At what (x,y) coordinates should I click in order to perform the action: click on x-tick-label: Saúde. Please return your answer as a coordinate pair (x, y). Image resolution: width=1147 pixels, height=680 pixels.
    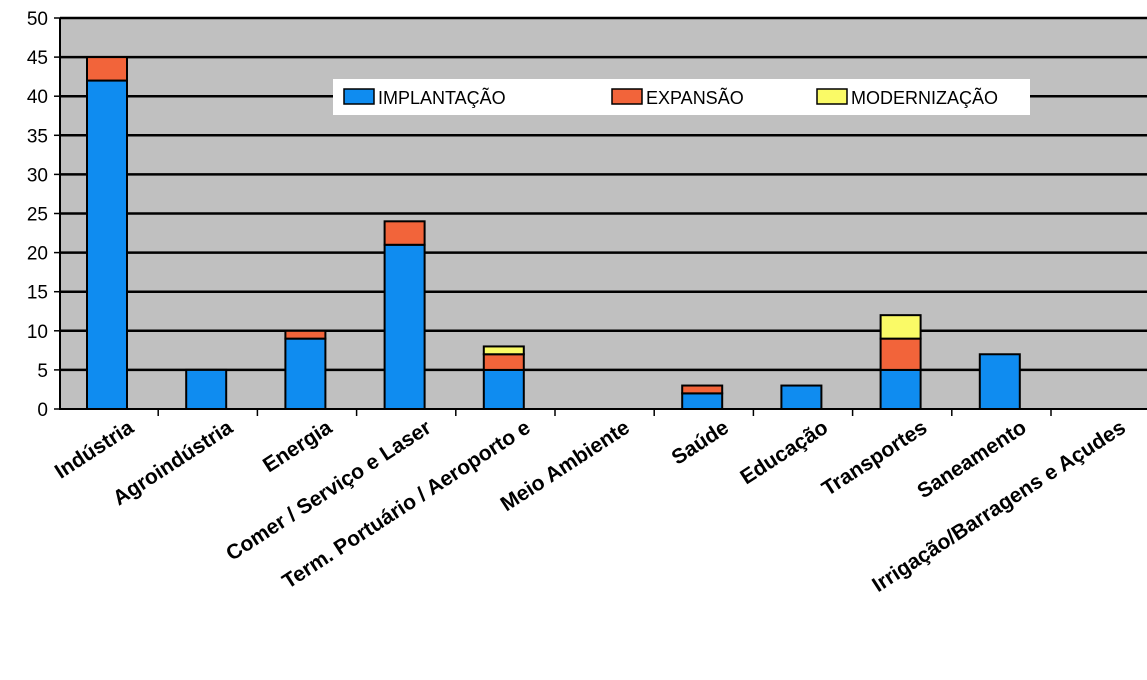
    Looking at the image, I should click on (700, 443).